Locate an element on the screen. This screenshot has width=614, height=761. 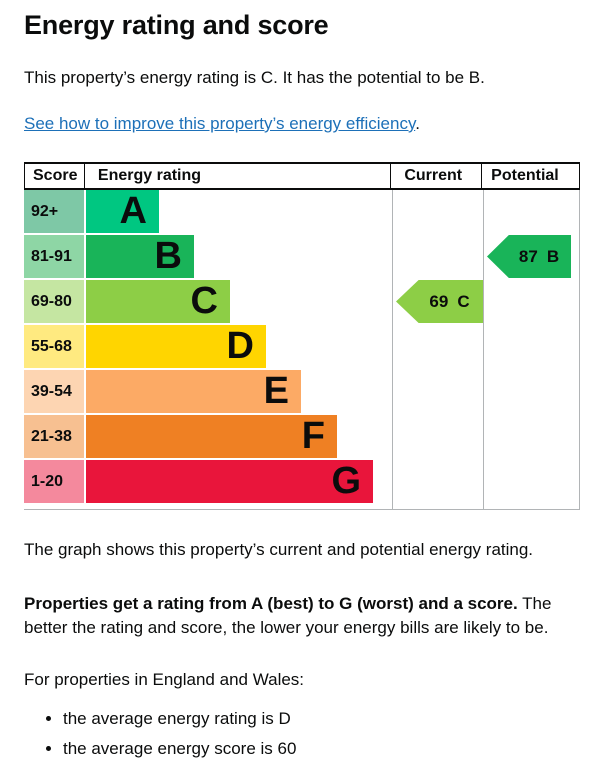
grid-line-current is located at coordinates (392, 349).